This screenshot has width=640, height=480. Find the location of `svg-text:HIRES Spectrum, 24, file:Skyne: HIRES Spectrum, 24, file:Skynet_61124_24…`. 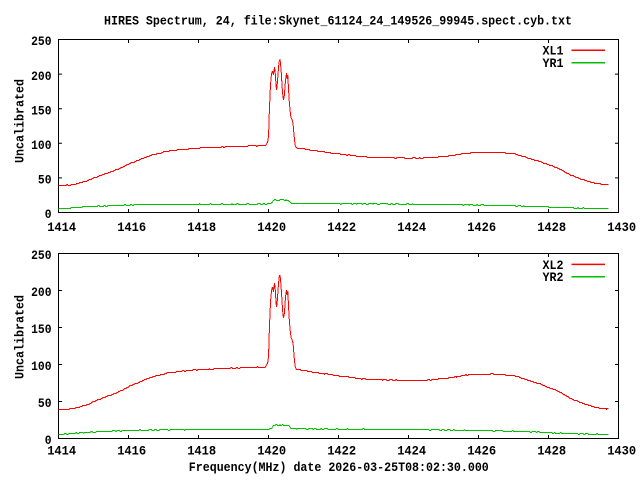

svg-text:HIRES Spectrum, 24, file:Skyne: HIRES Spectrum, 24, file:Skynet_61124_24… is located at coordinates (338, 20).